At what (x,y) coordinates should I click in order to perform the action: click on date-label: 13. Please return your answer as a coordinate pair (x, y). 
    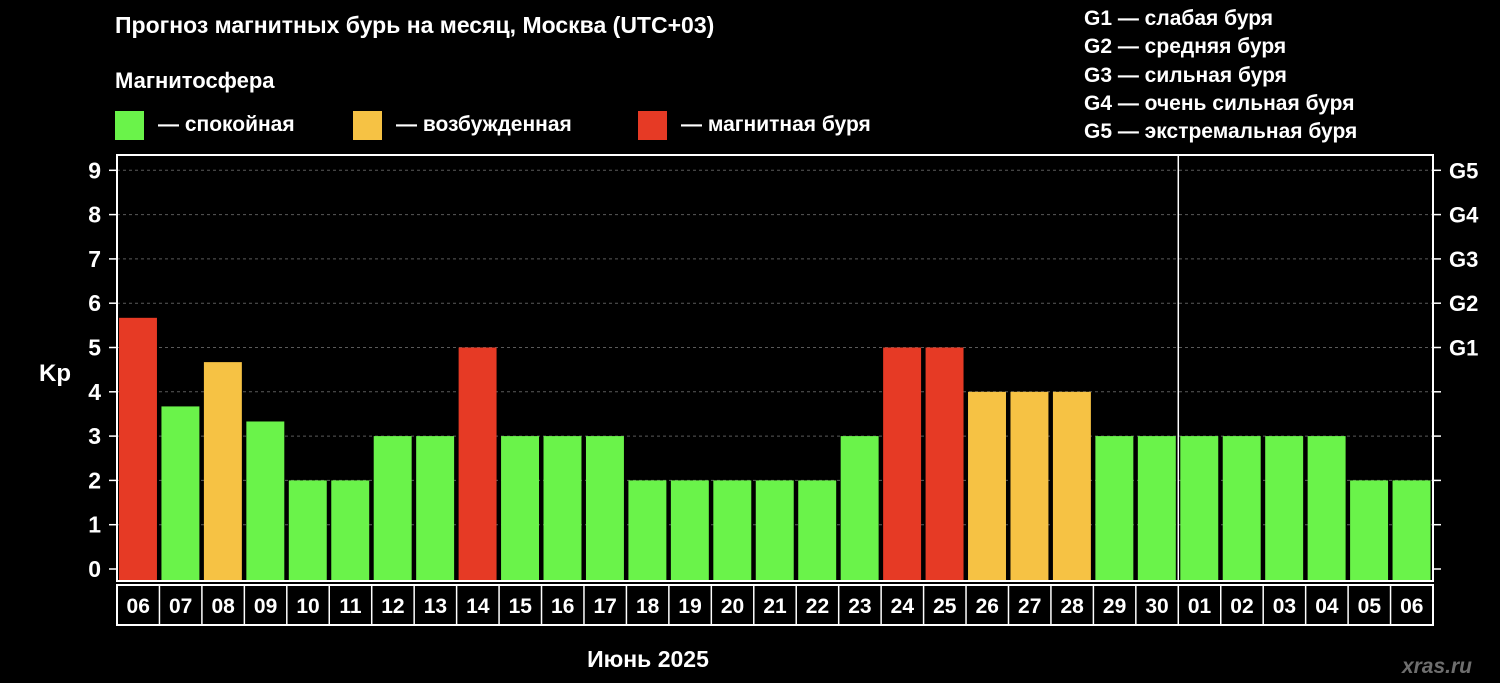
    Looking at the image, I should click on (435, 606).